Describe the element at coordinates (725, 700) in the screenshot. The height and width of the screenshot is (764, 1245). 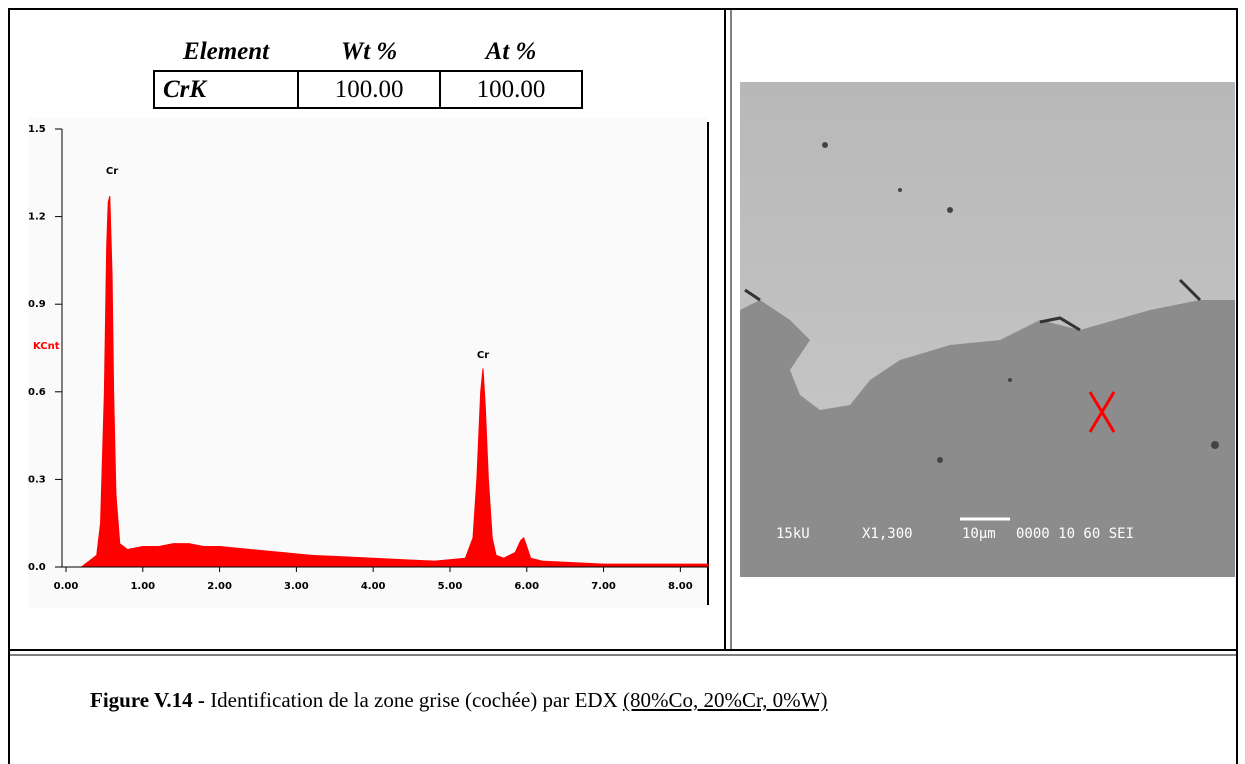
I see `caption-note: (80%Co, 20%Cr, 0%W)` at that location.